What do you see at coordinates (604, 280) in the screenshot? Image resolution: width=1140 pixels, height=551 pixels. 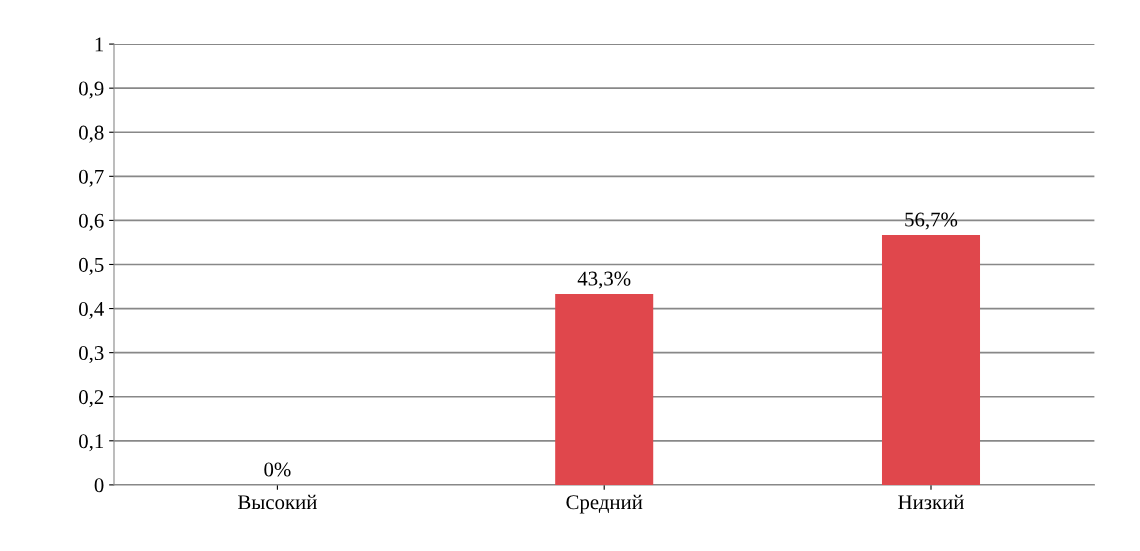 I see `data-label: 43,3%` at bounding box center [604, 280].